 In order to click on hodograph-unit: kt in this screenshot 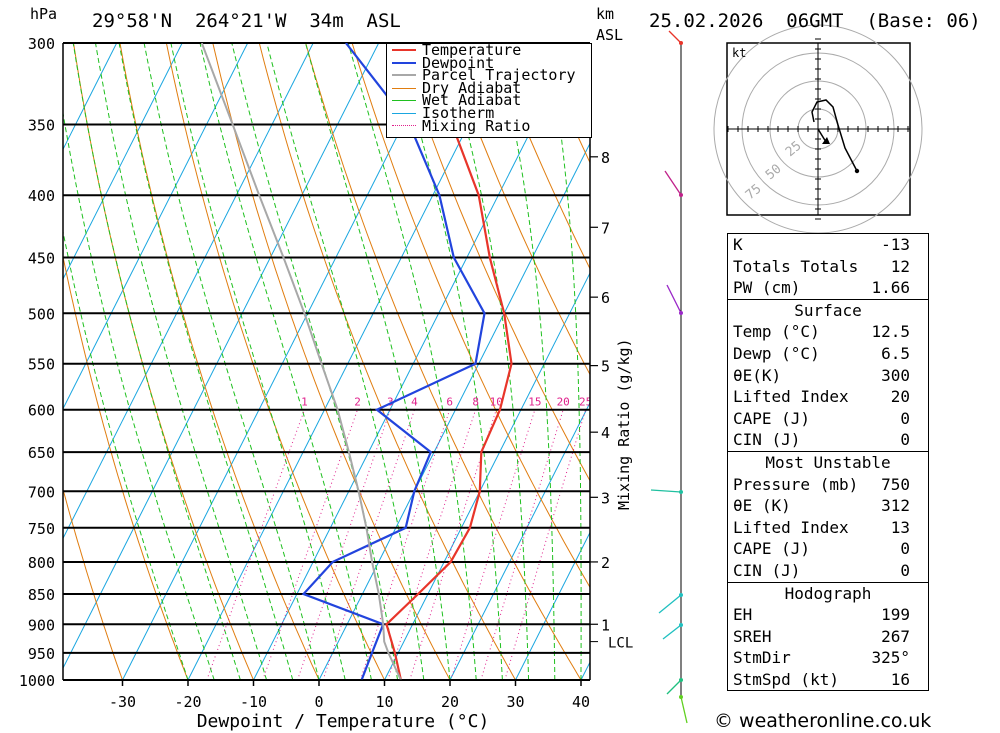, I will do `click(739, 53)`.